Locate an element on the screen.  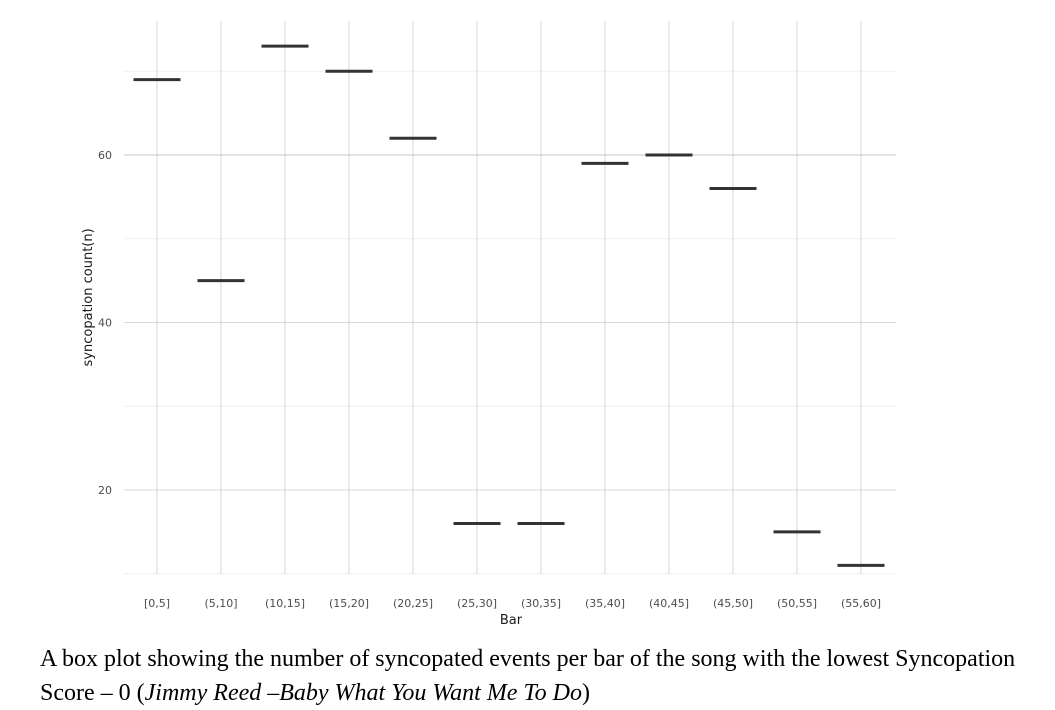
y-tick-label: 40 is located at coordinates (105, 323).